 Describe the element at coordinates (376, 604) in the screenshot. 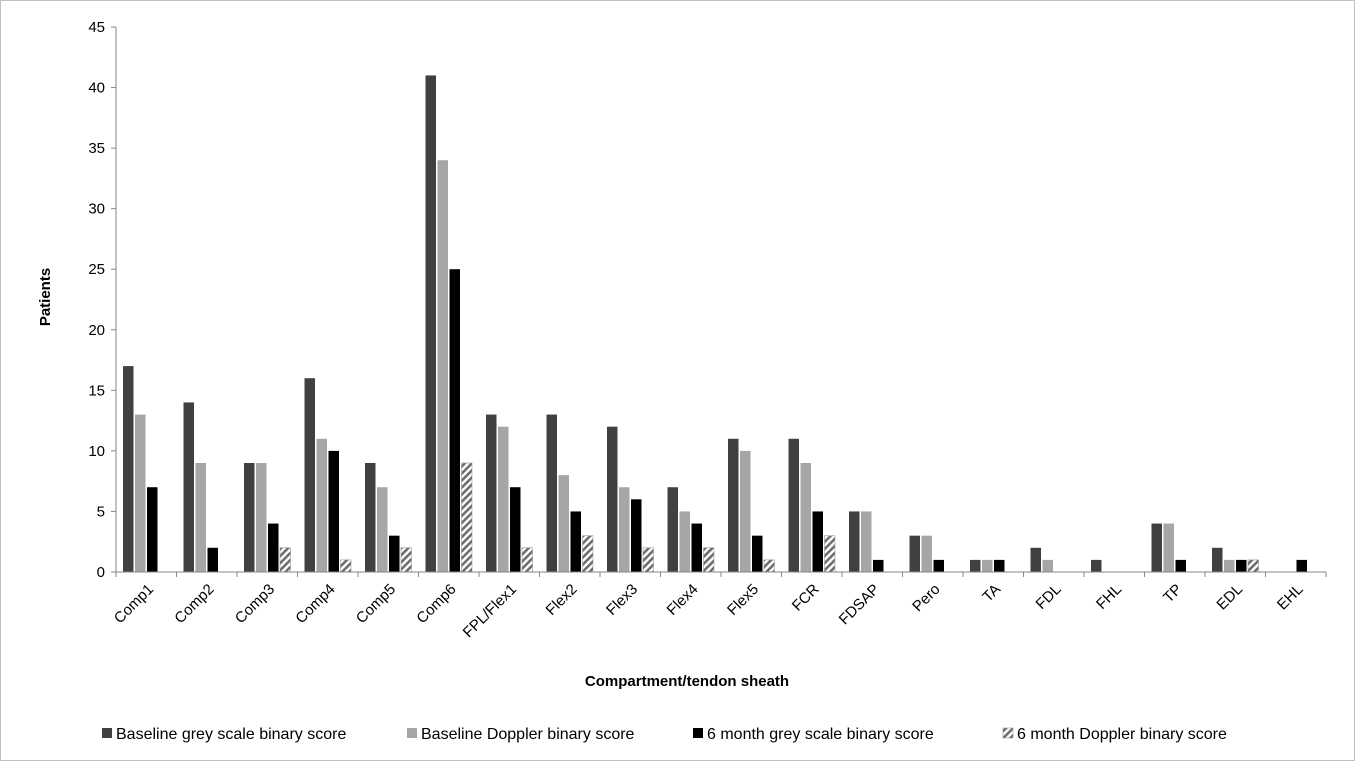

I see `x-tick-label: Comp5` at that location.